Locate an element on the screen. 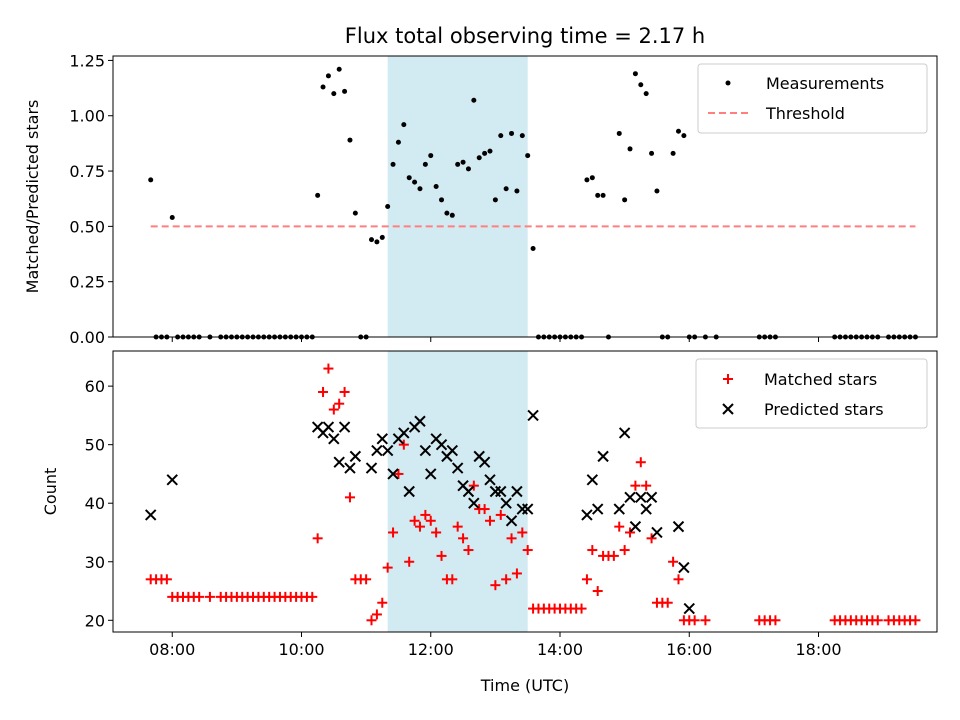 The image size is (960, 720). bottom-ylabel: Count is located at coordinates (50, 492).